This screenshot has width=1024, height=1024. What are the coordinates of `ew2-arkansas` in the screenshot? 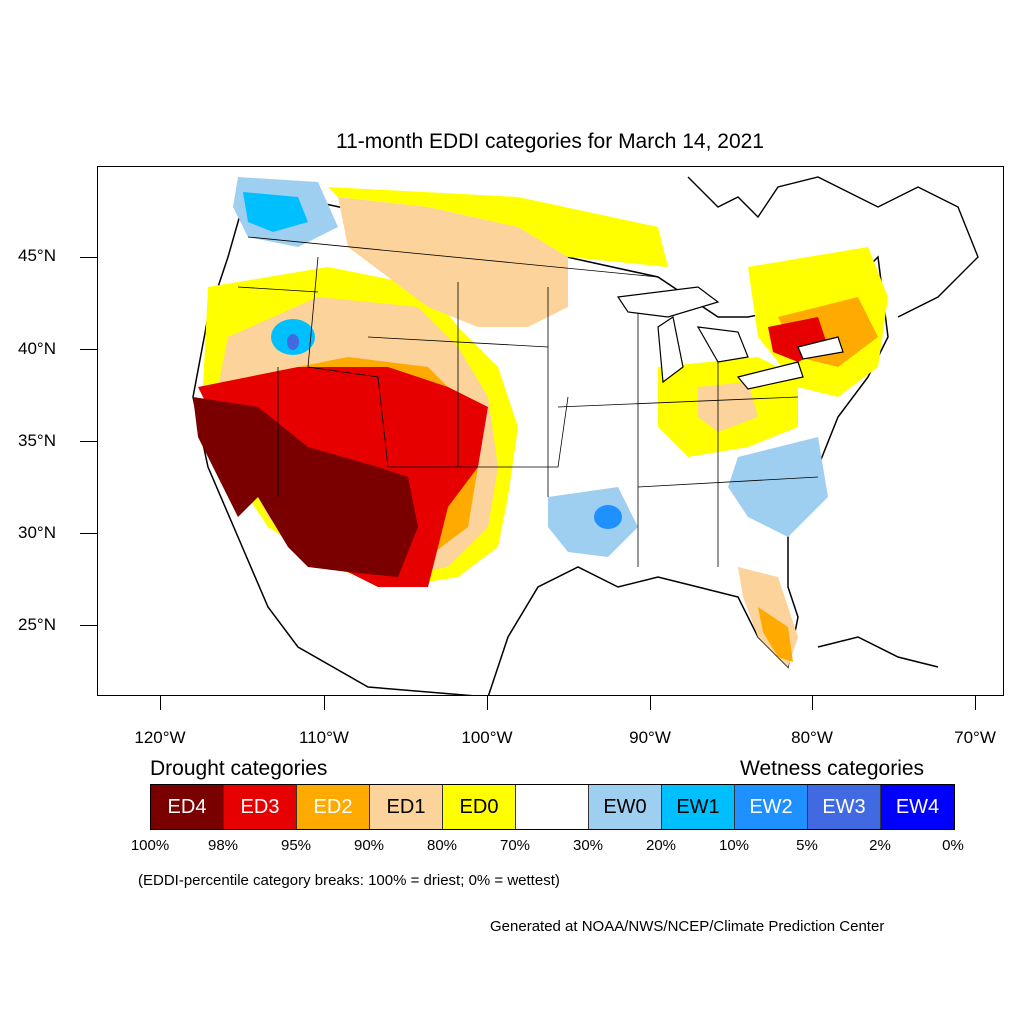 It's located at (608, 517).